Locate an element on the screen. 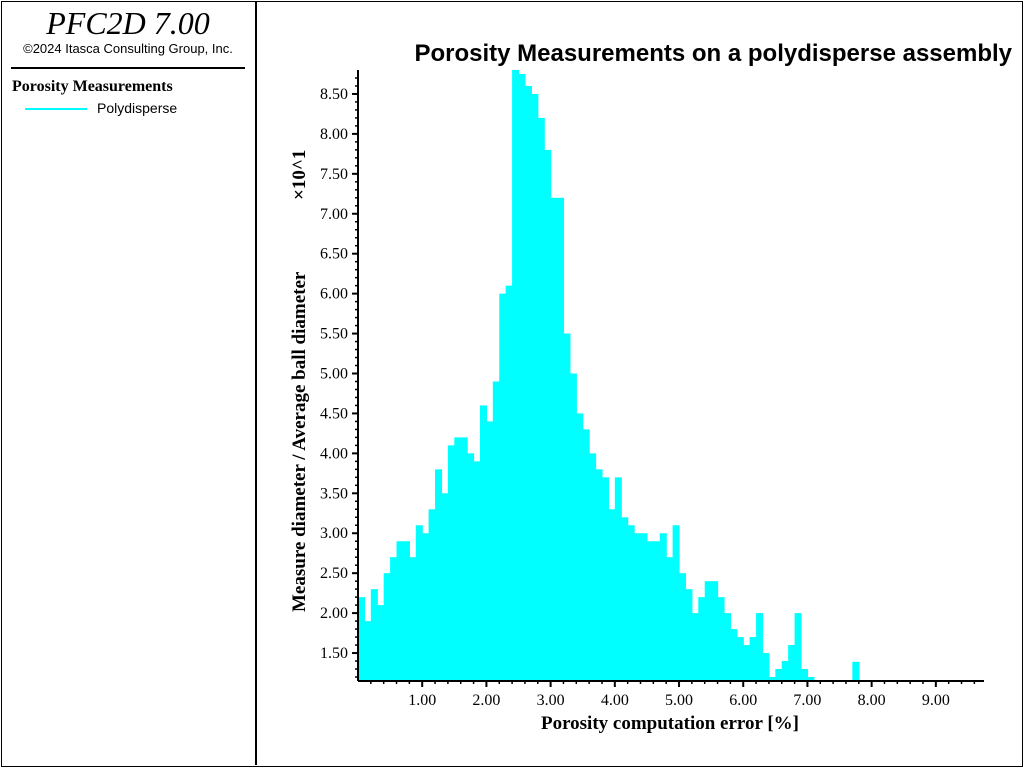  y-tick-label: 5.00 is located at coordinates (334, 374).